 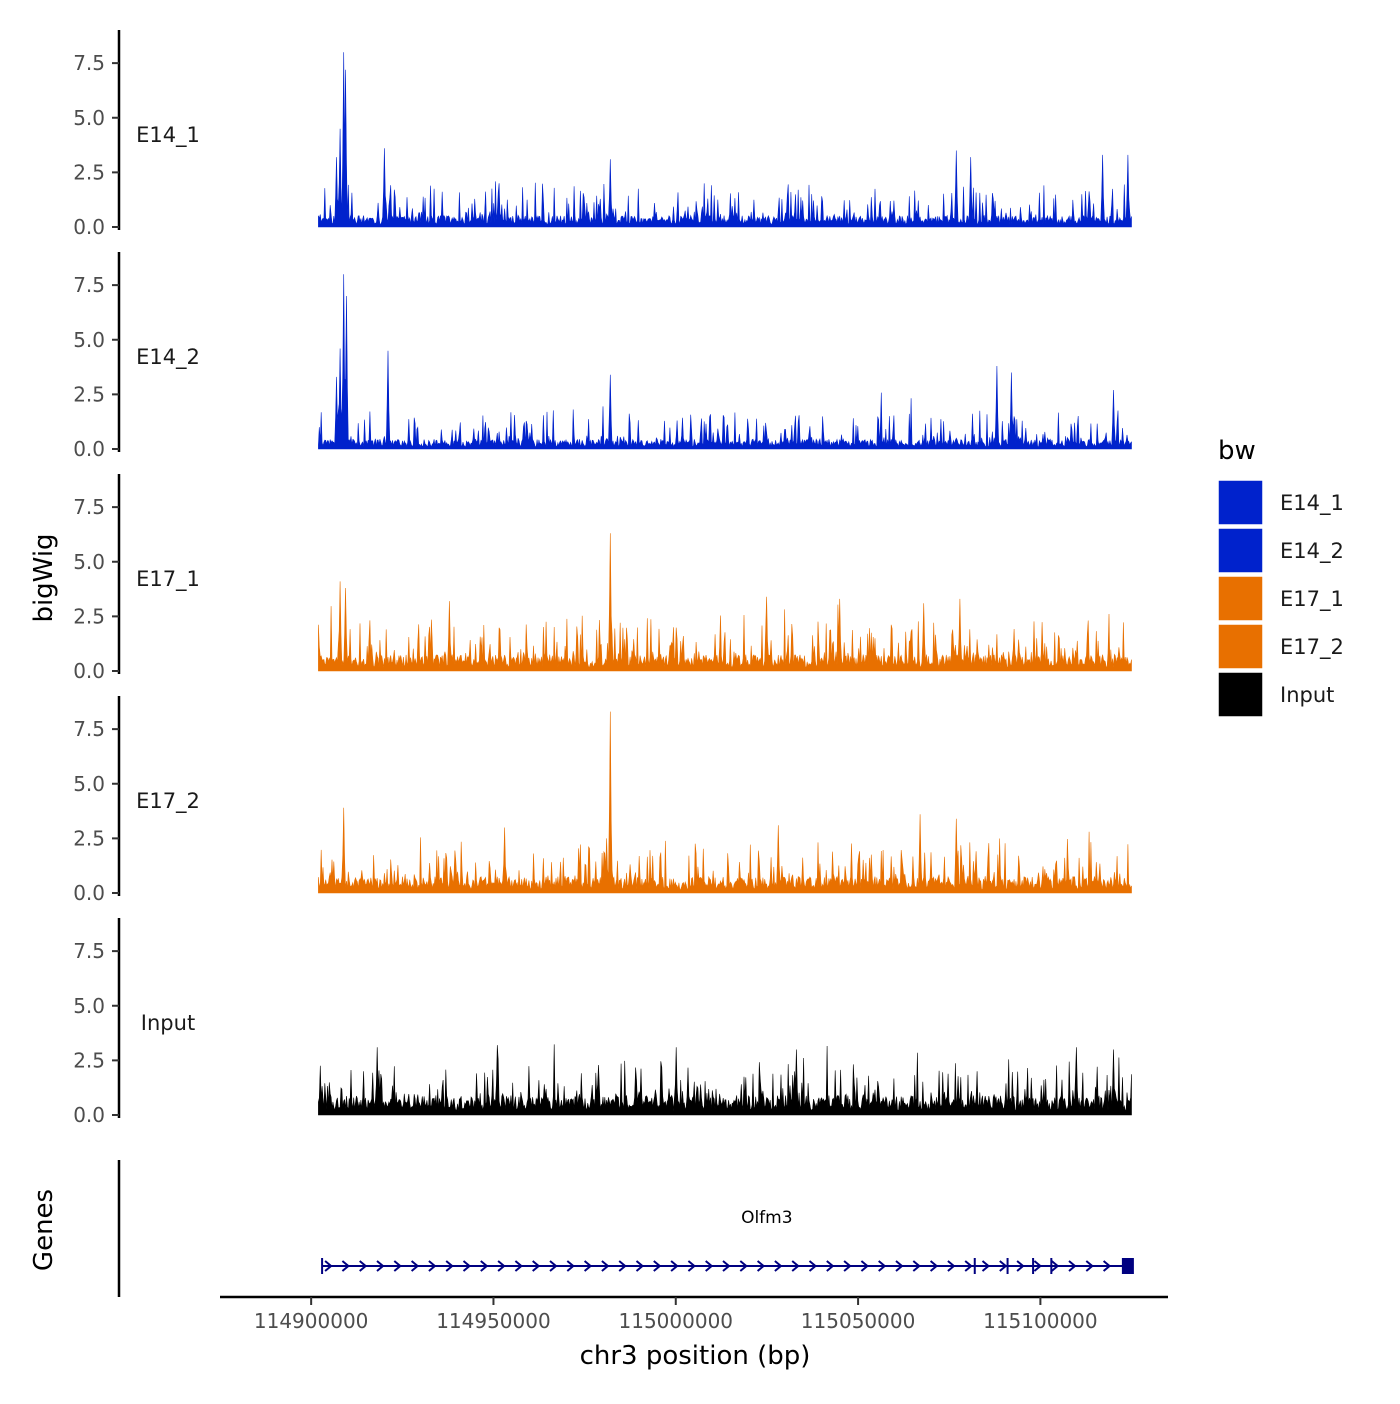 I want to click on x-tick-label: 115100000, so click(x=1040, y=1321).